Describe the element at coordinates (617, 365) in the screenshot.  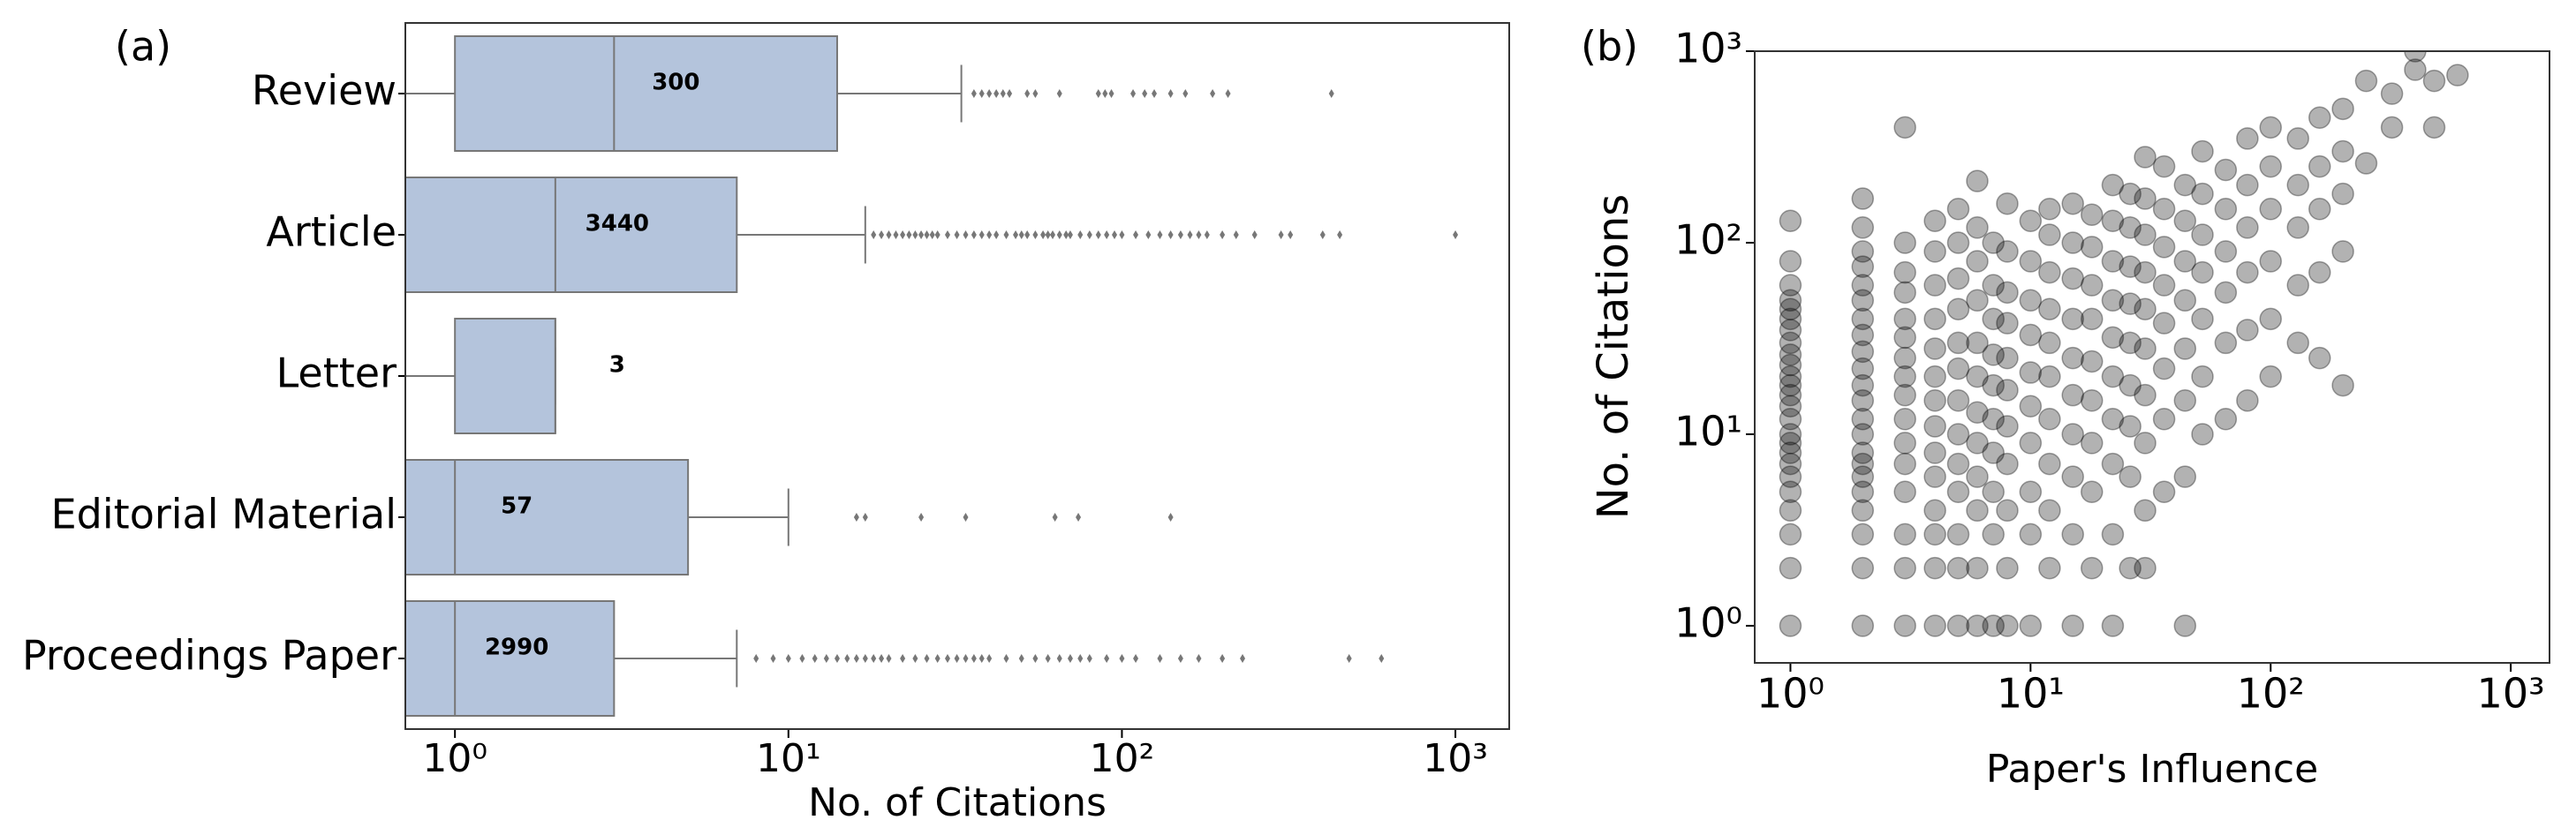
I see `count-label: 3` at that location.